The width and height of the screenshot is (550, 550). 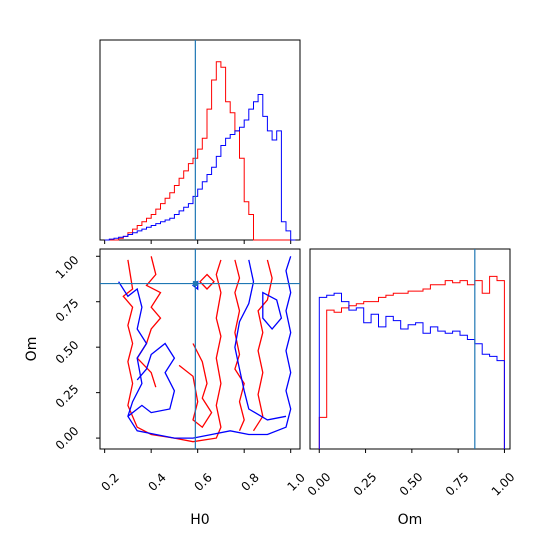 I want to click on contour-b-outer, so click(x=205, y=347).